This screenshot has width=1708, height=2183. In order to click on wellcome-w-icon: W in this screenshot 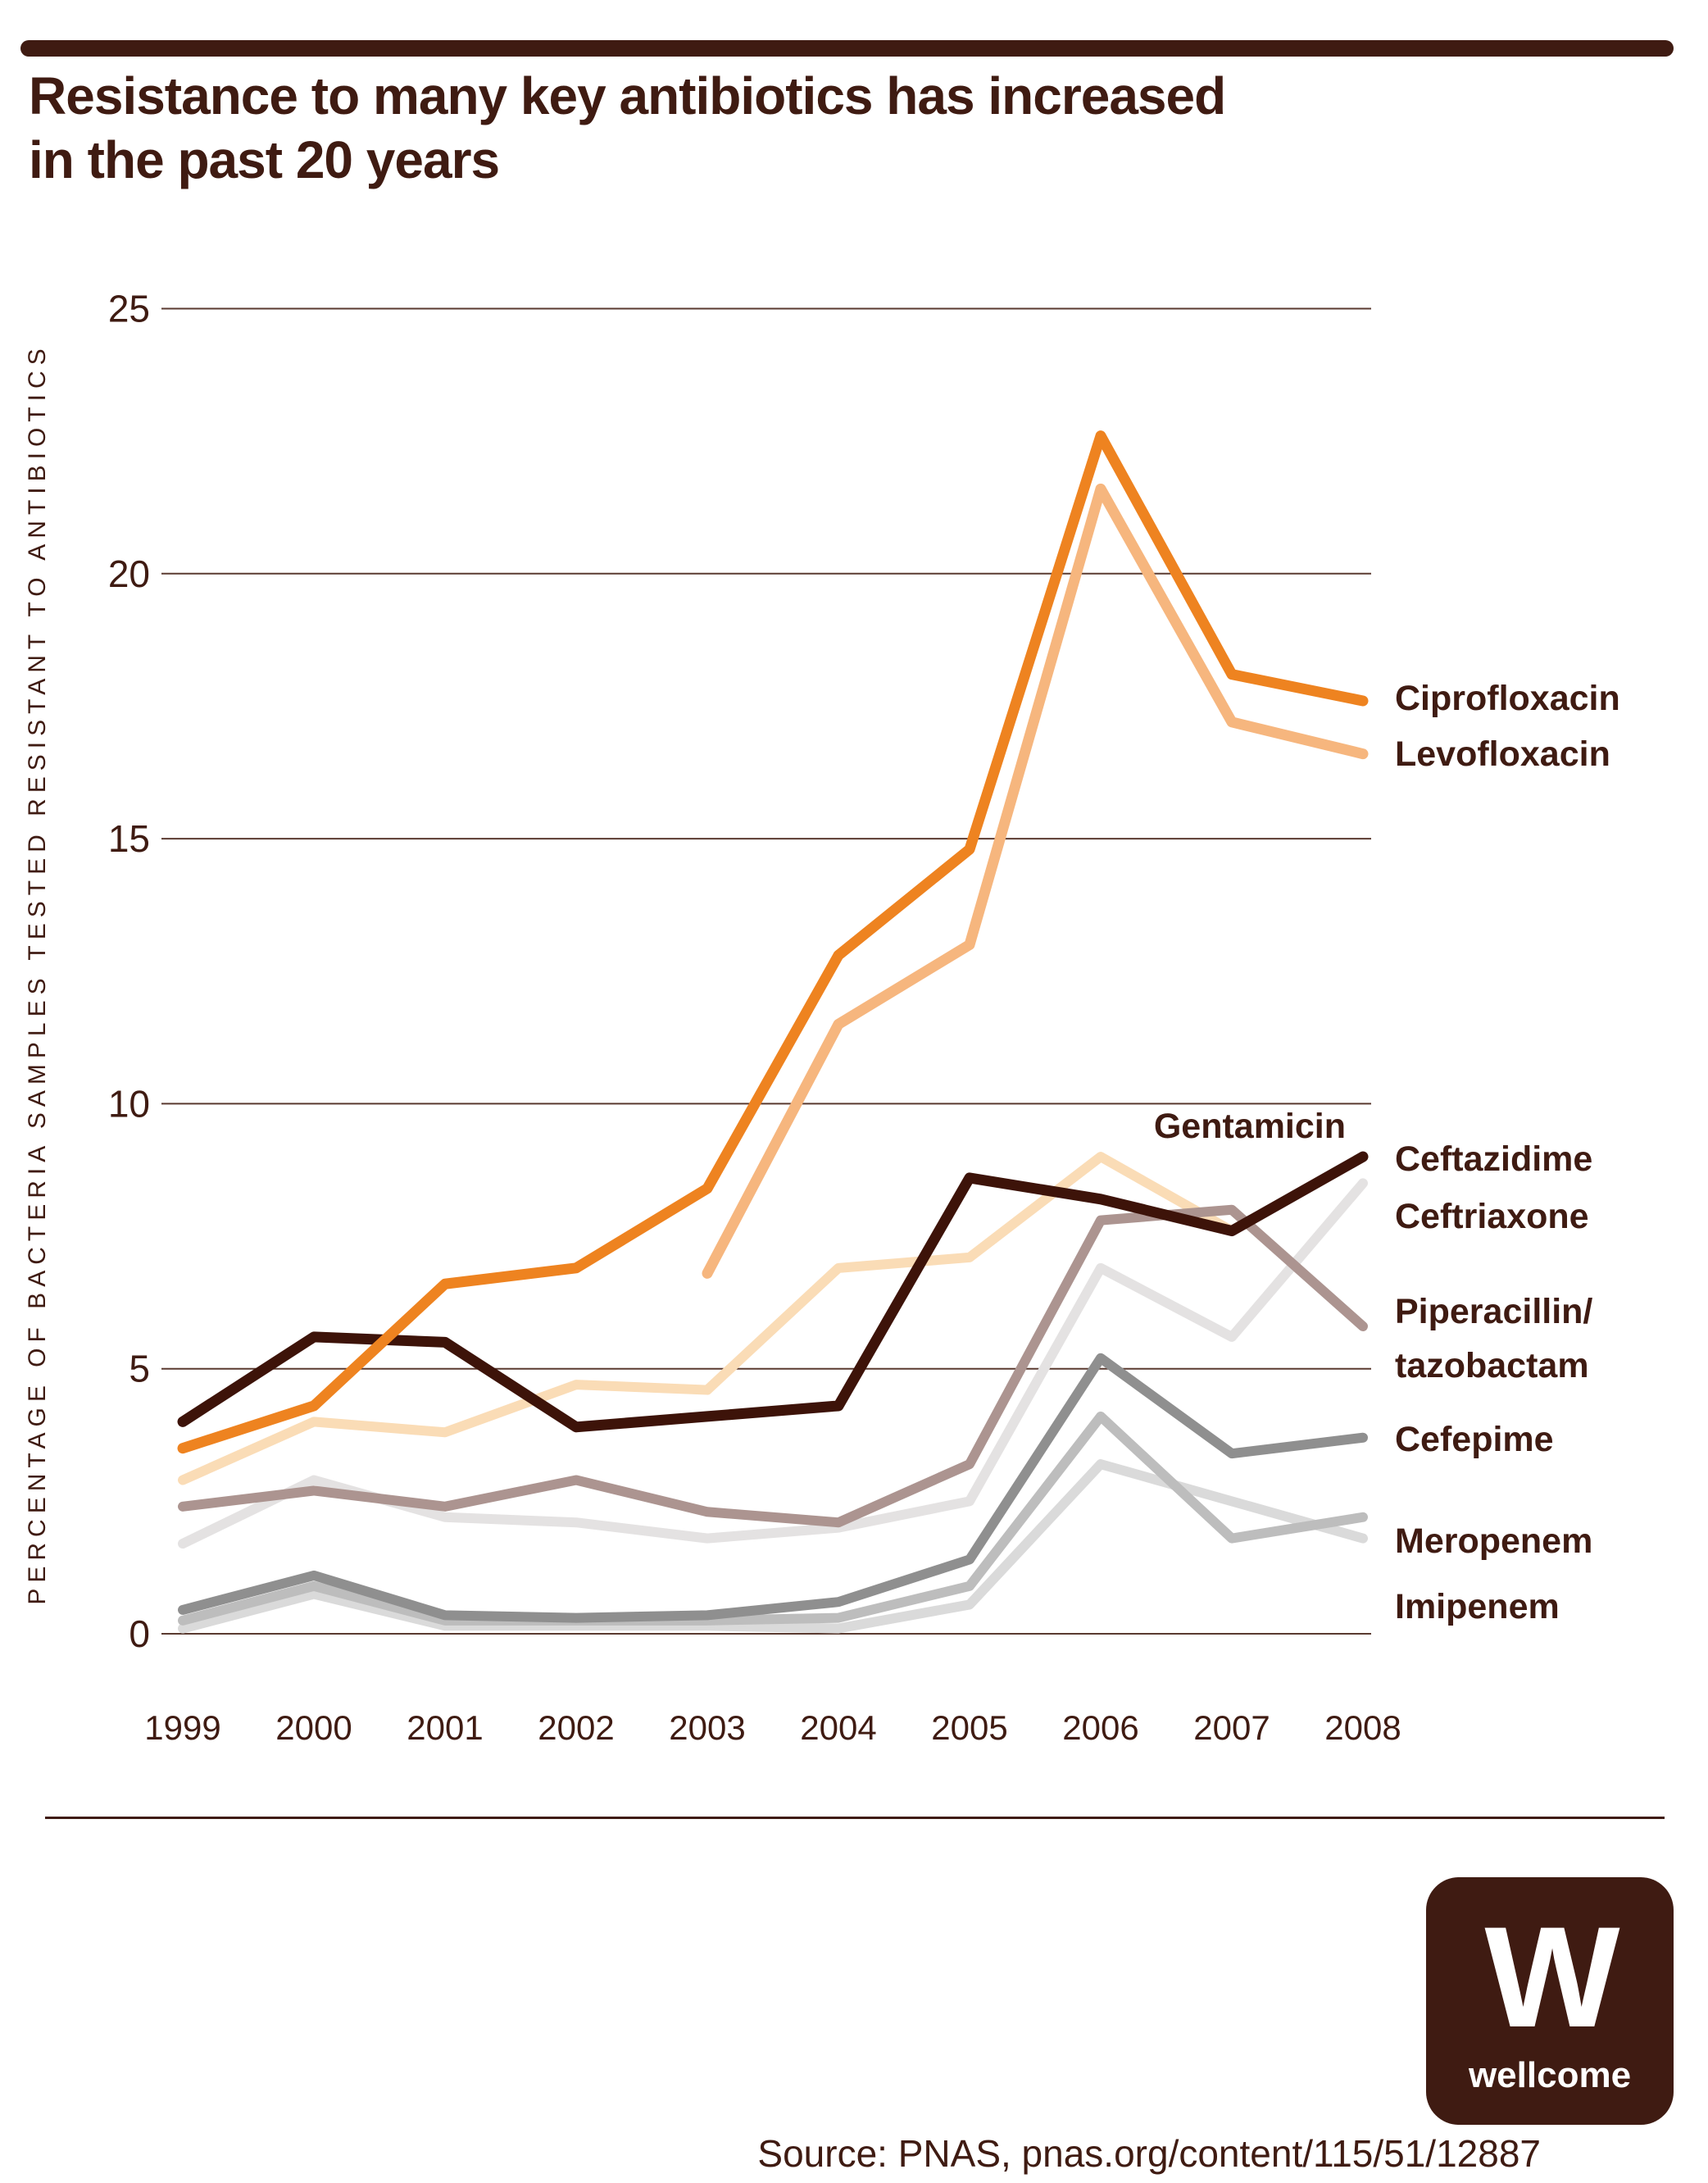, I will do `click(1551, 1978)`.